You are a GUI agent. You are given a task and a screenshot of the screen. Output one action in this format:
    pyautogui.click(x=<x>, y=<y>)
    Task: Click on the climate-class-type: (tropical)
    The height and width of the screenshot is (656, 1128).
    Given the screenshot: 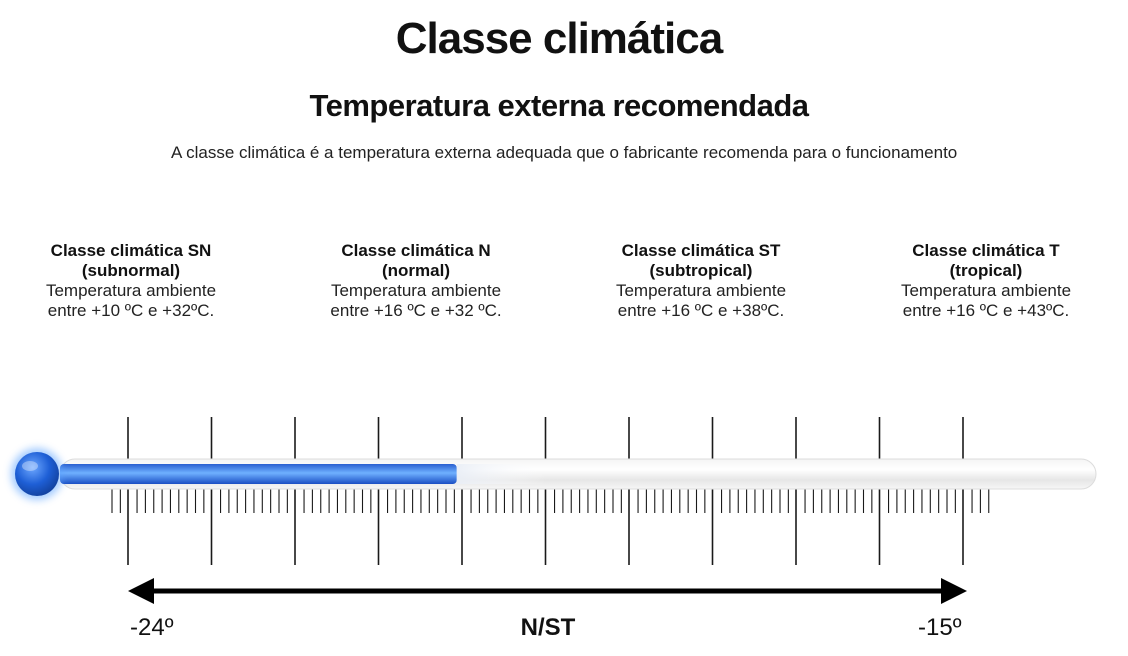 What is the action you would take?
    pyautogui.click(x=986, y=270)
    